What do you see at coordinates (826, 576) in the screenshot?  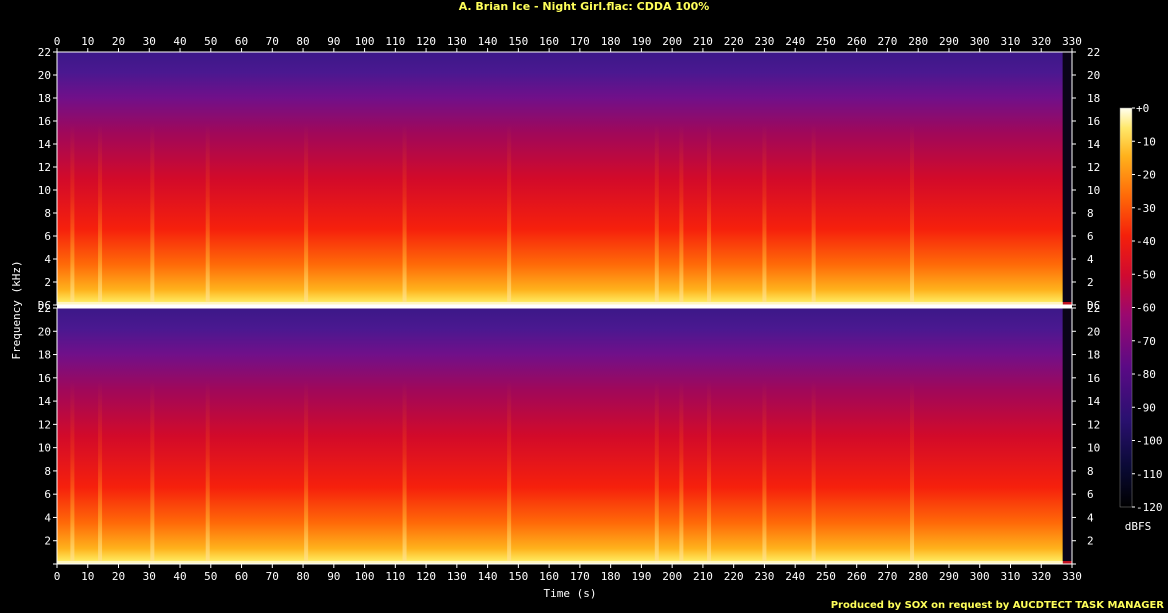 I see `x-tick-label-bottom: 250` at bounding box center [826, 576].